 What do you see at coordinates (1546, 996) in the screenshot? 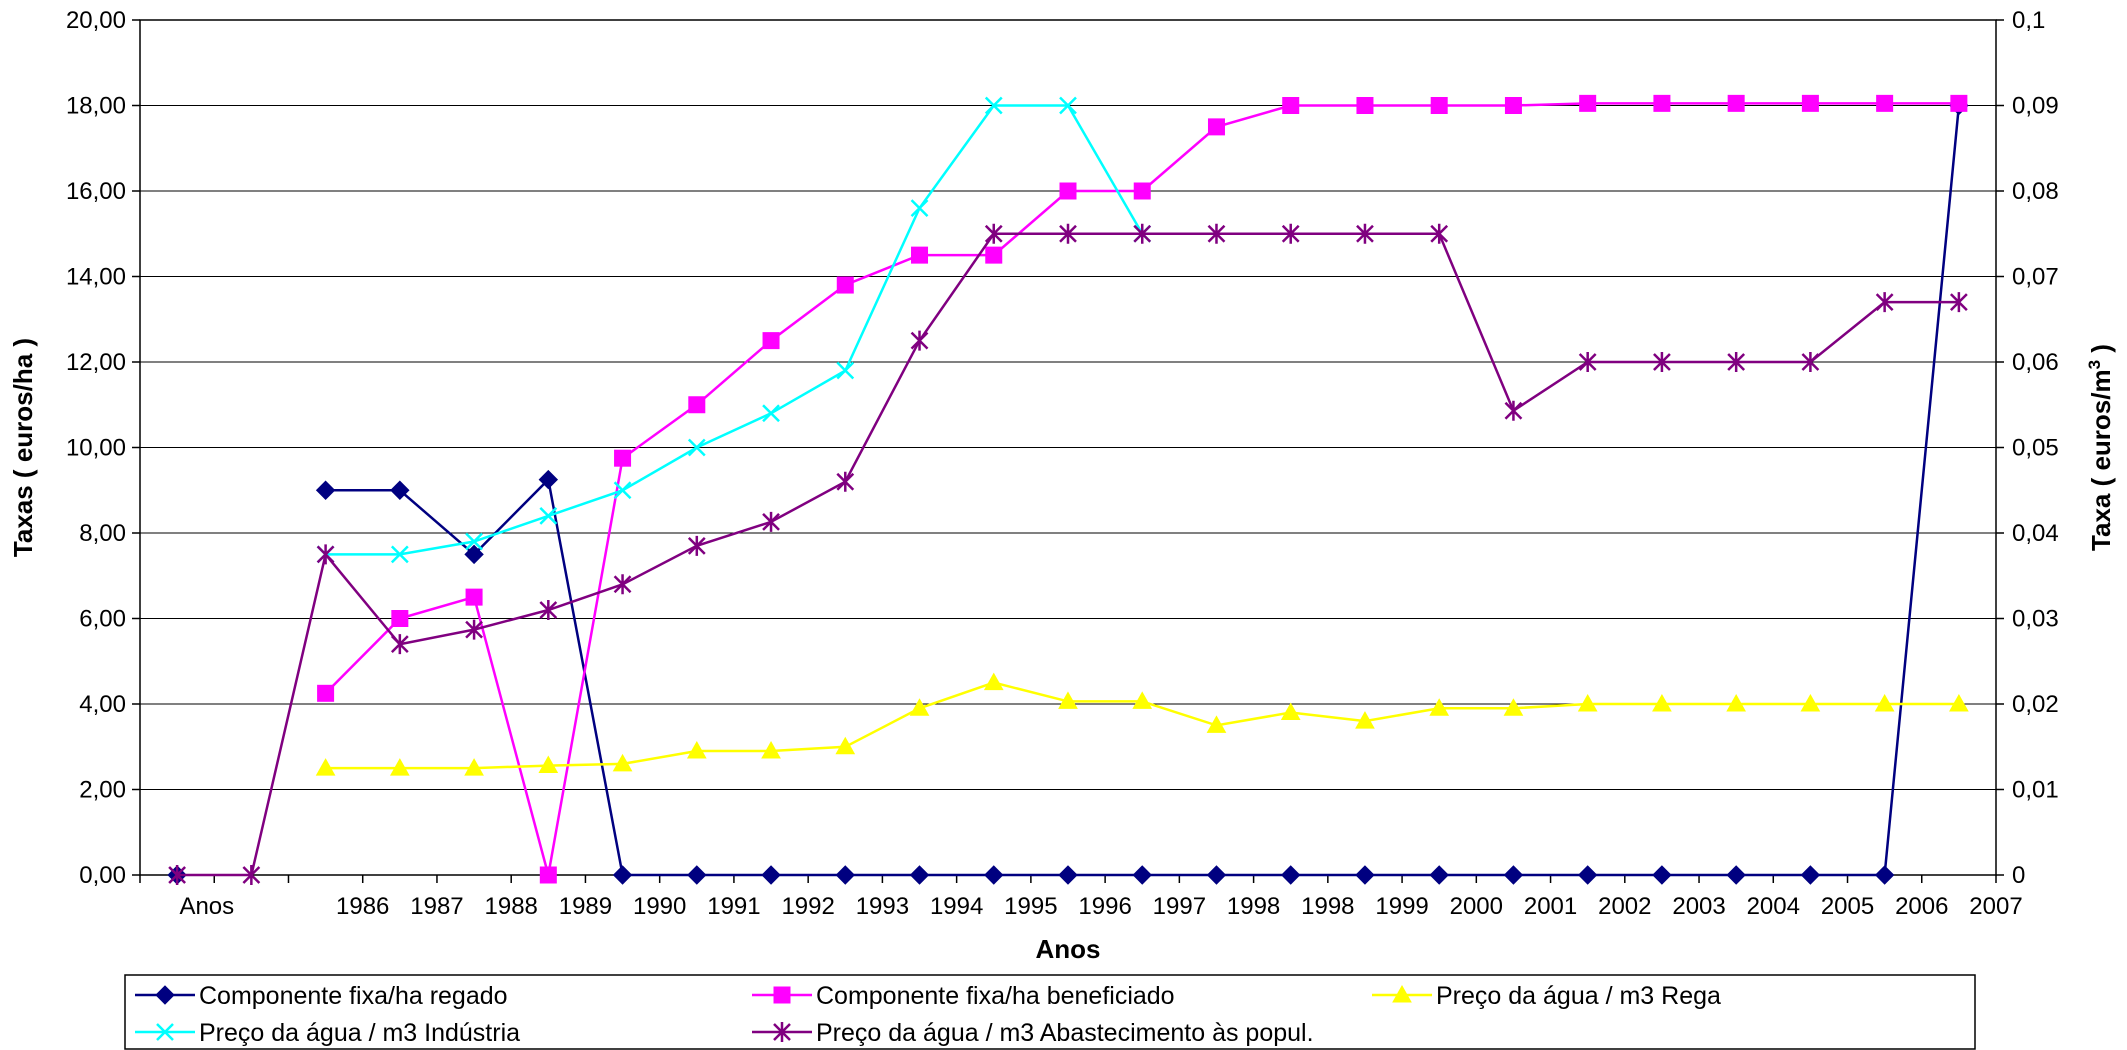
I see `legend-item: Preço da água / m3 Rega` at bounding box center [1546, 996].